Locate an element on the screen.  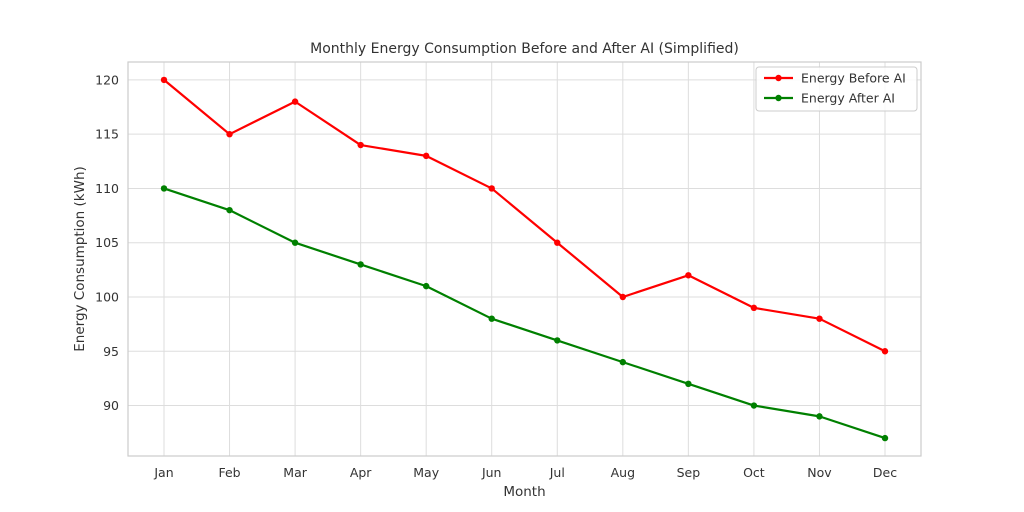
y-tick-label-95: 95 is located at coordinates (111, 351).